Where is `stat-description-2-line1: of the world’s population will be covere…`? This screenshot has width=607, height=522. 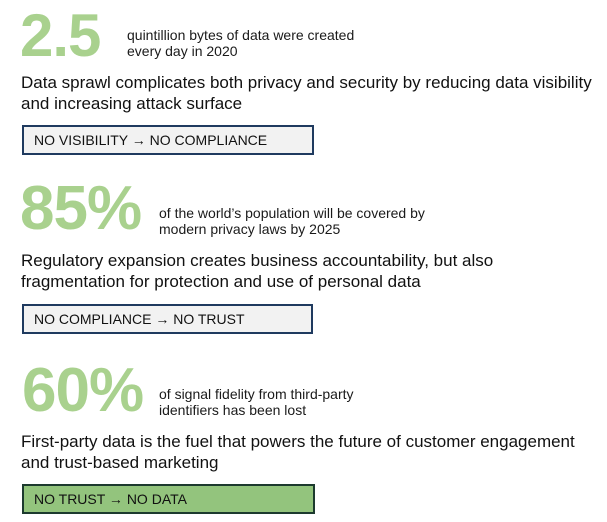 stat-description-2-line1: of the world’s population will be covere… is located at coordinates (292, 213).